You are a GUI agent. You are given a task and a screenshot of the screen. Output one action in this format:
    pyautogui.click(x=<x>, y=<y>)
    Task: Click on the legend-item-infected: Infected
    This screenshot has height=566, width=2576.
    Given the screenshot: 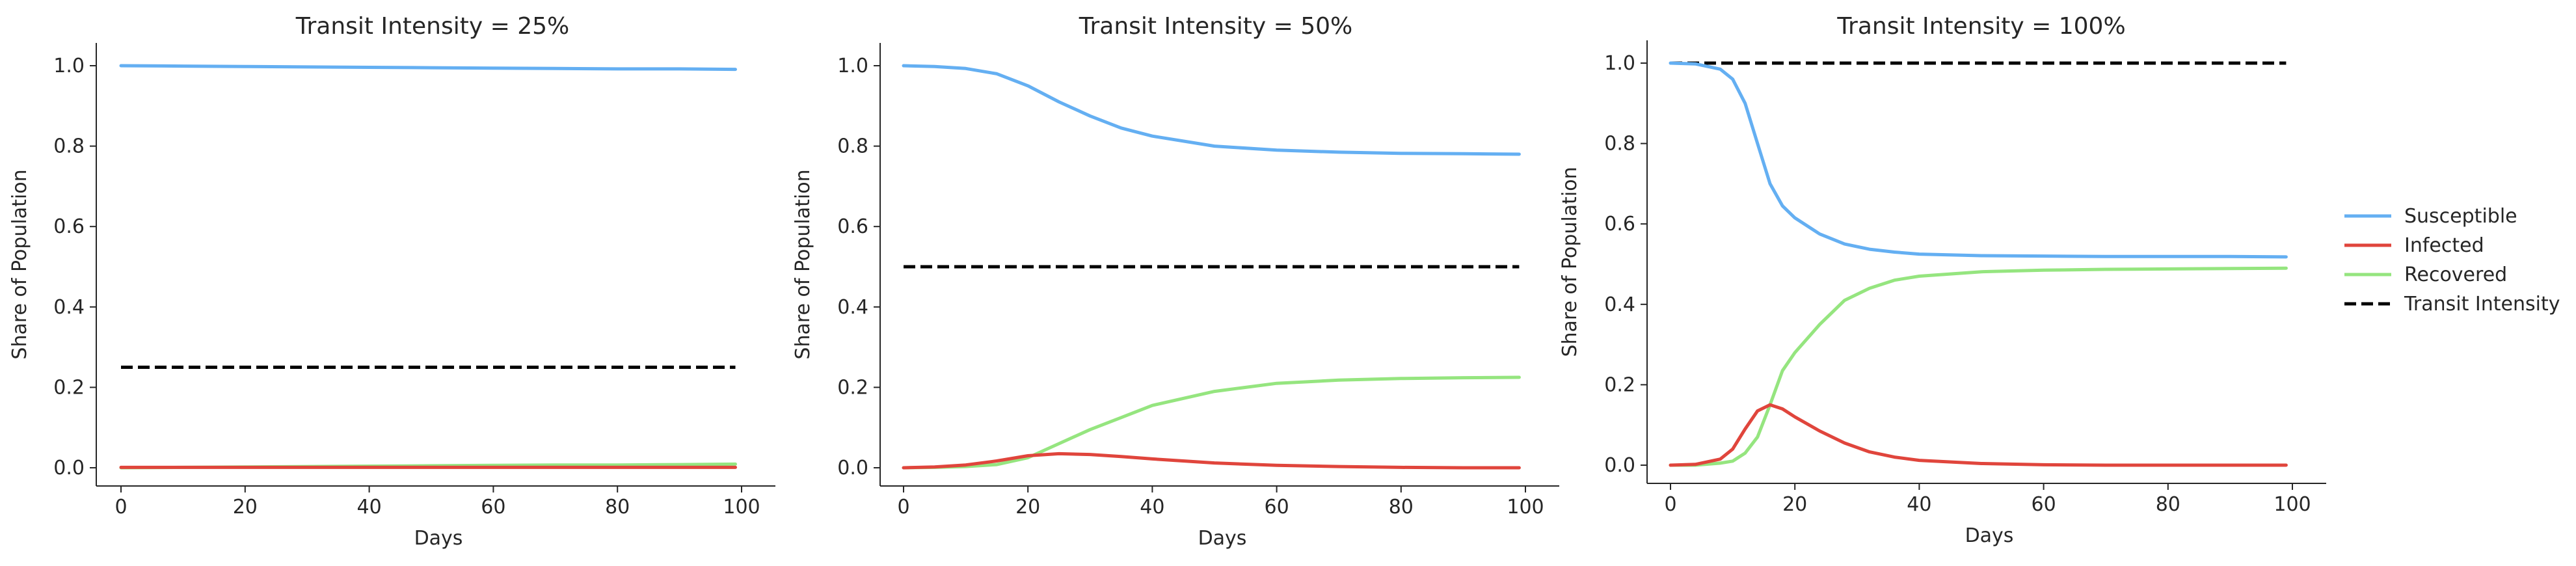 What is the action you would take?
    pyautogui.click(x=2414, y=245)
    